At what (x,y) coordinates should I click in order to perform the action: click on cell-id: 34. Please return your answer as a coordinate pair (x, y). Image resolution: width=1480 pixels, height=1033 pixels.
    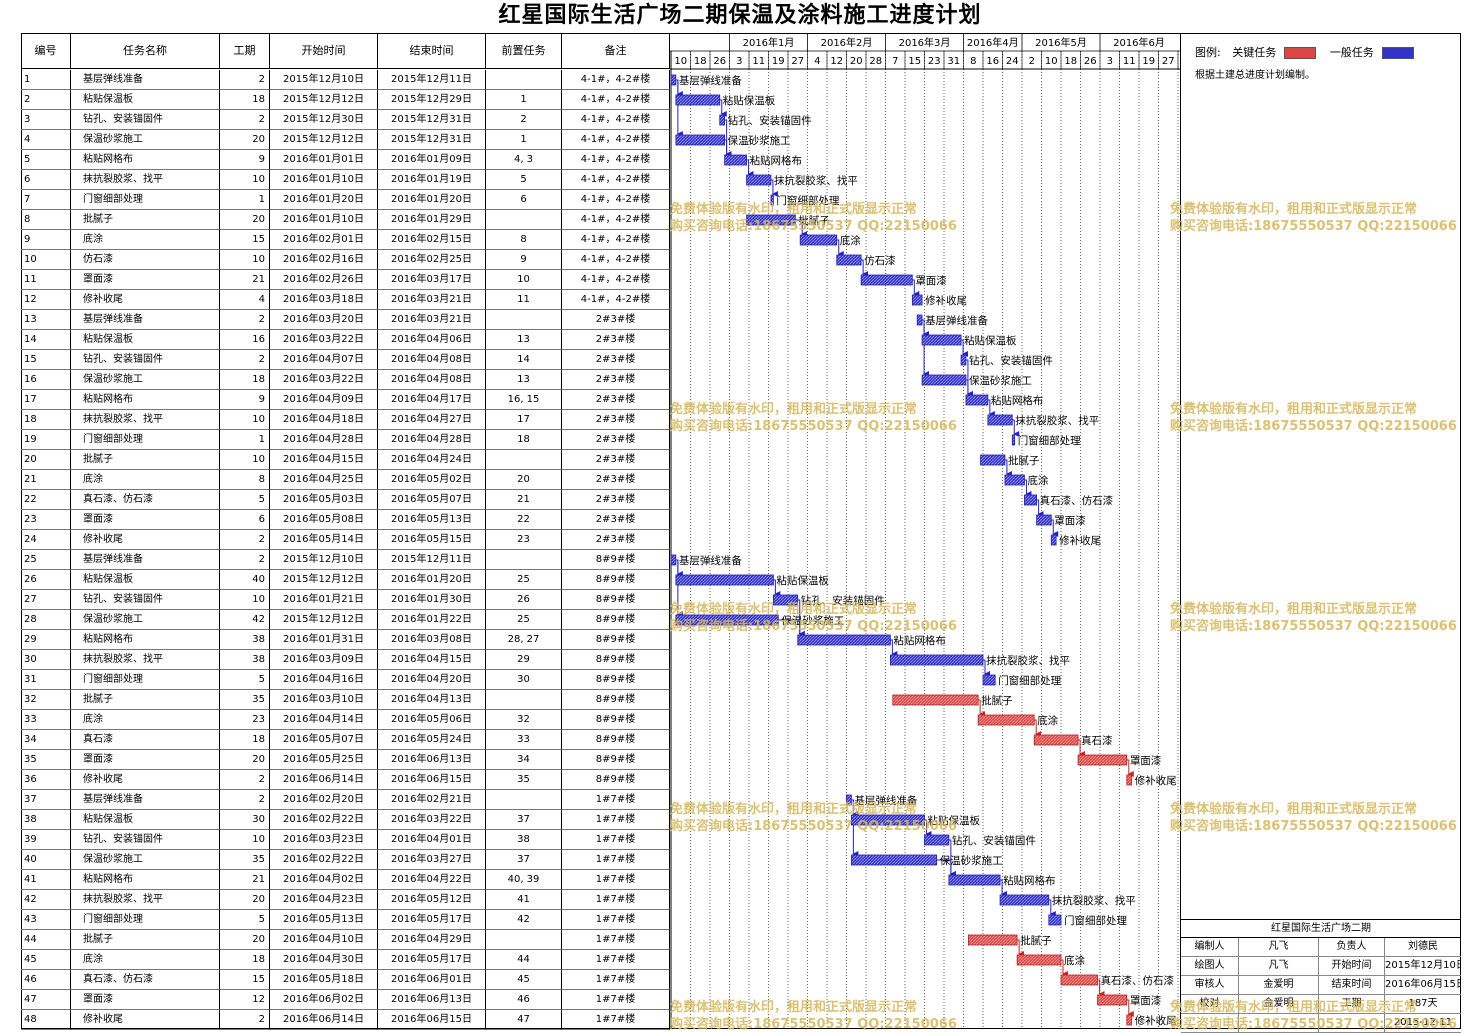
    Looking at the image, I should click on (46, 740).